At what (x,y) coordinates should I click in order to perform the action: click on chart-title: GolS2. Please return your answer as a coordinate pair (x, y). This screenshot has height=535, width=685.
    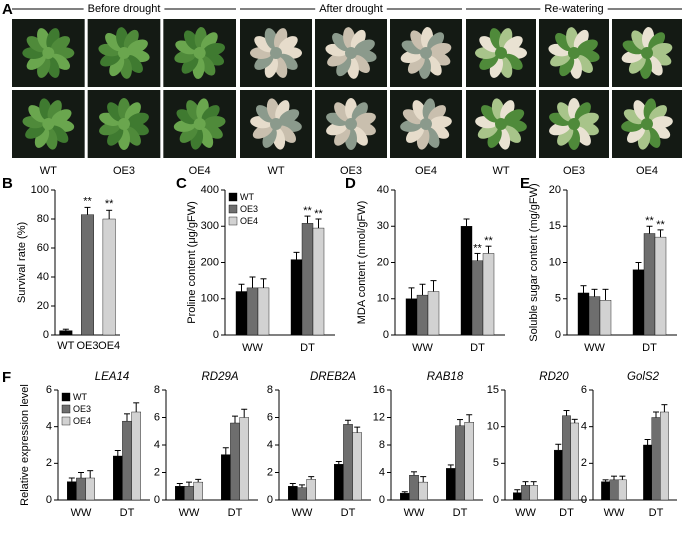
    Looking at the image, I should click on (643, 377).